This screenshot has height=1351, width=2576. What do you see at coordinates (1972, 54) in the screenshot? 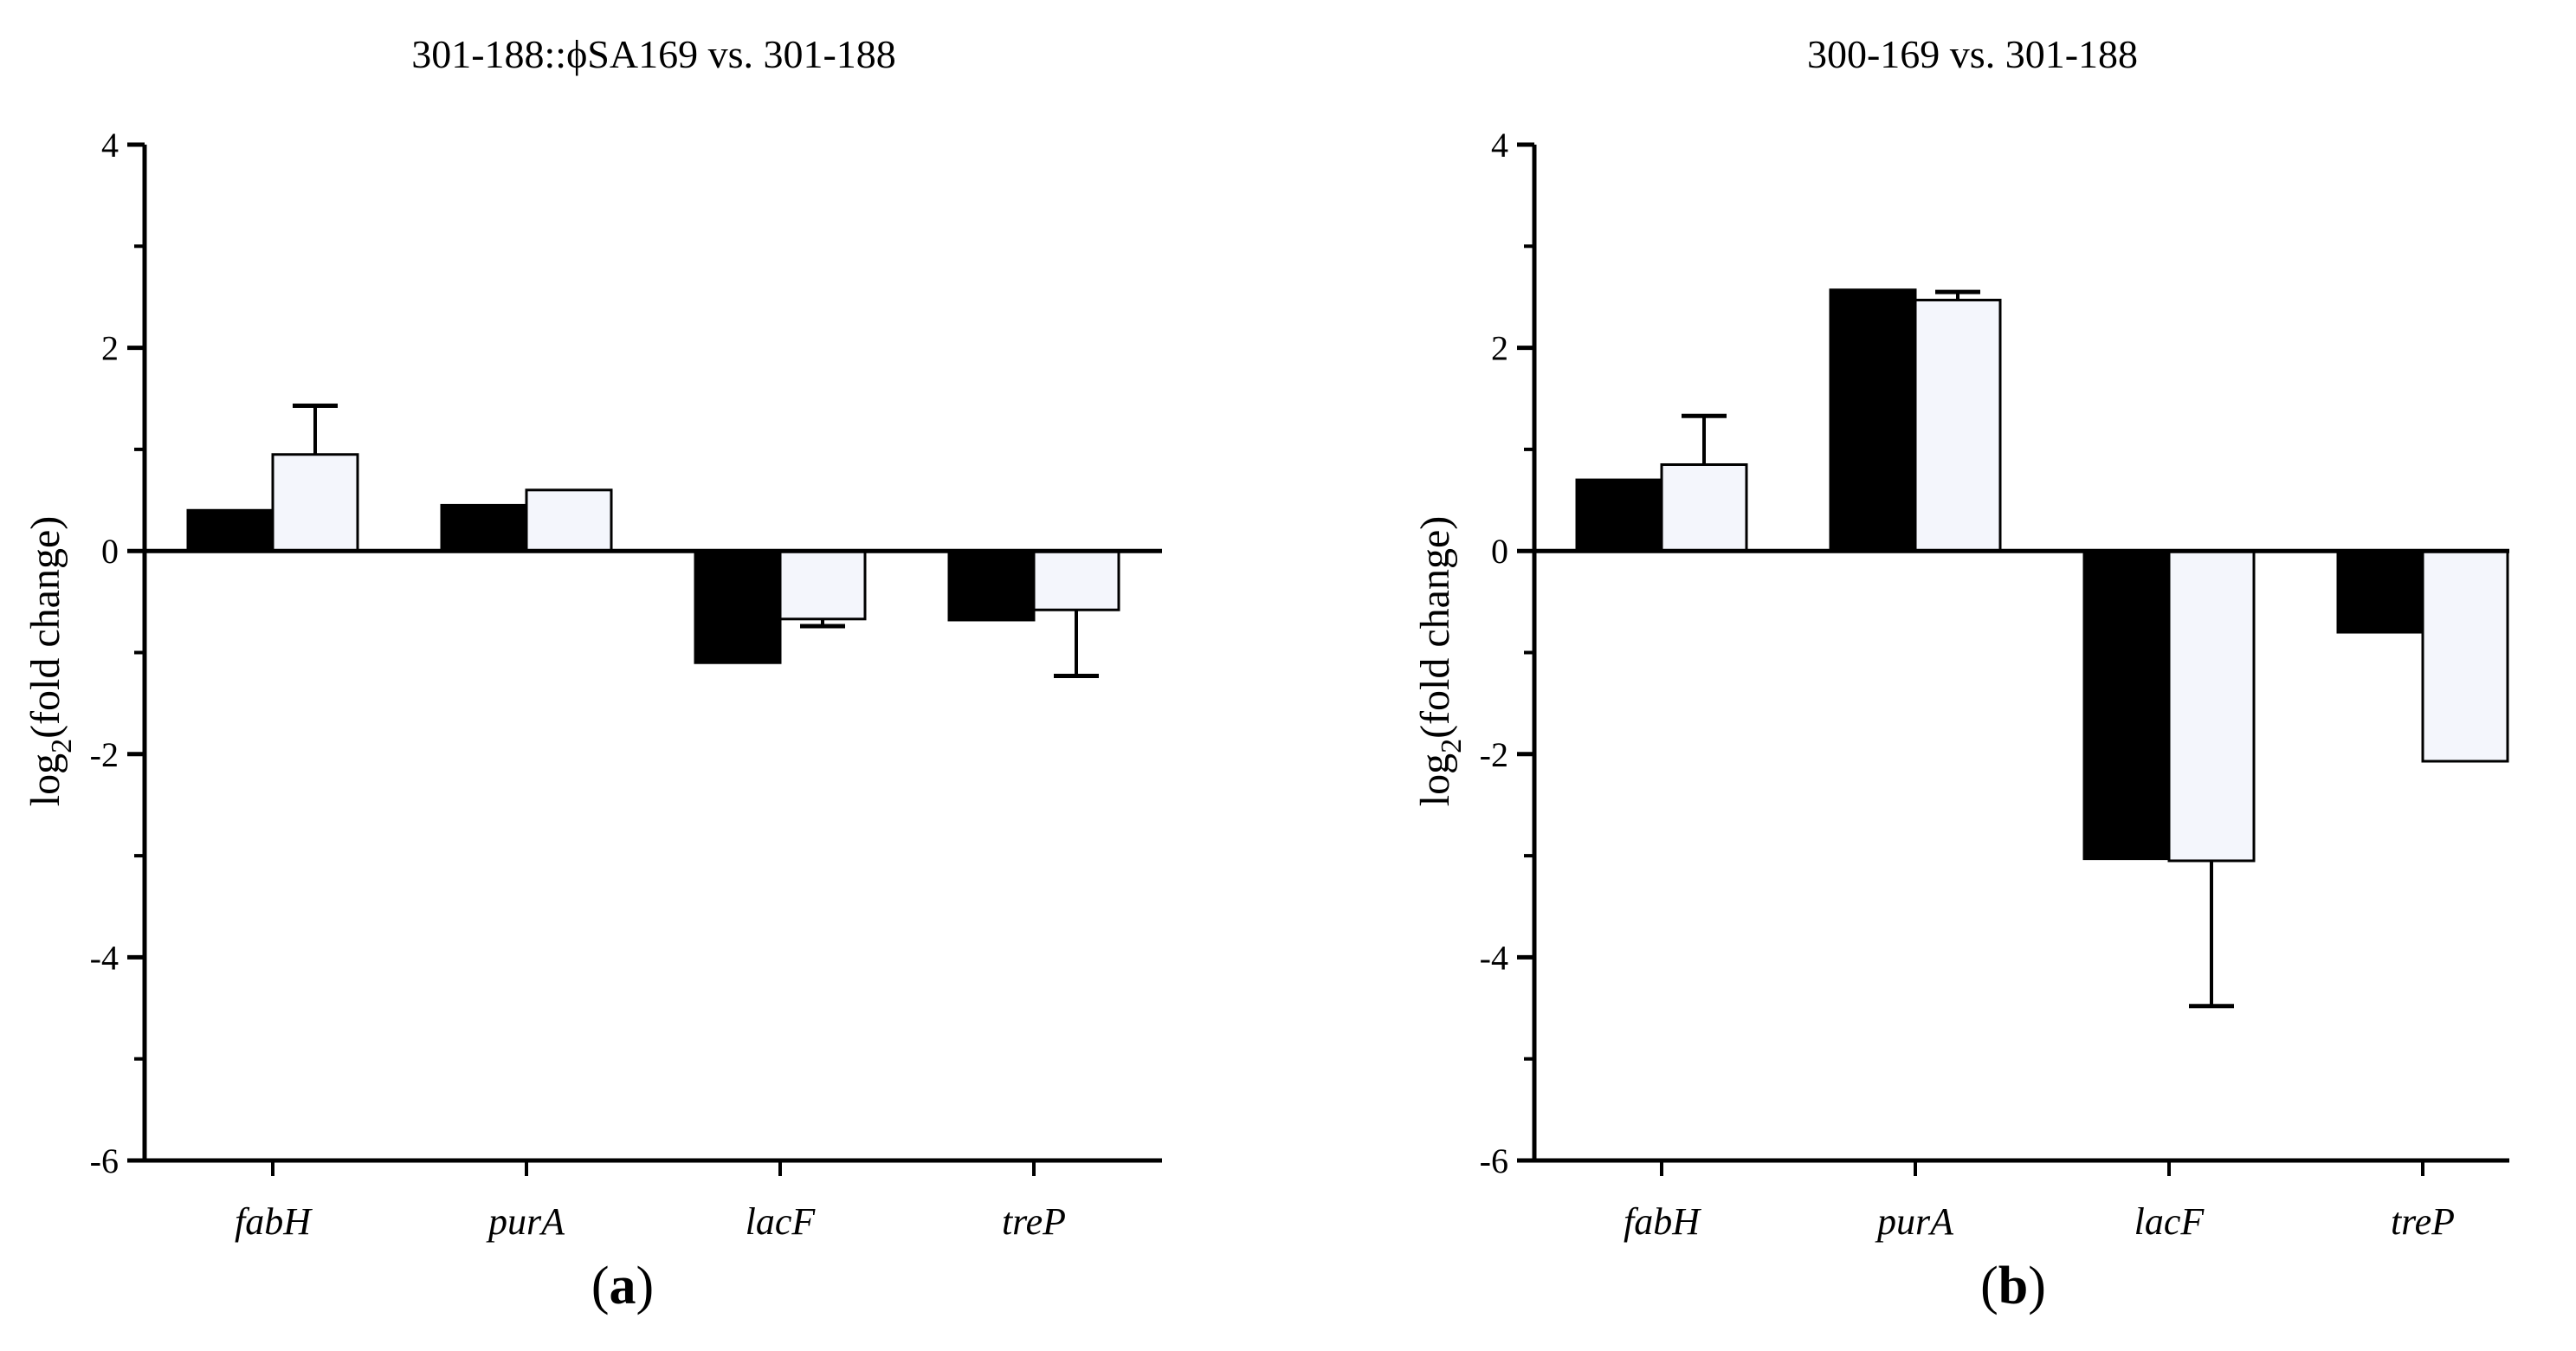
I see `chart-title: 300-169 vs. 301-188` at bounding box center [1972, 54].